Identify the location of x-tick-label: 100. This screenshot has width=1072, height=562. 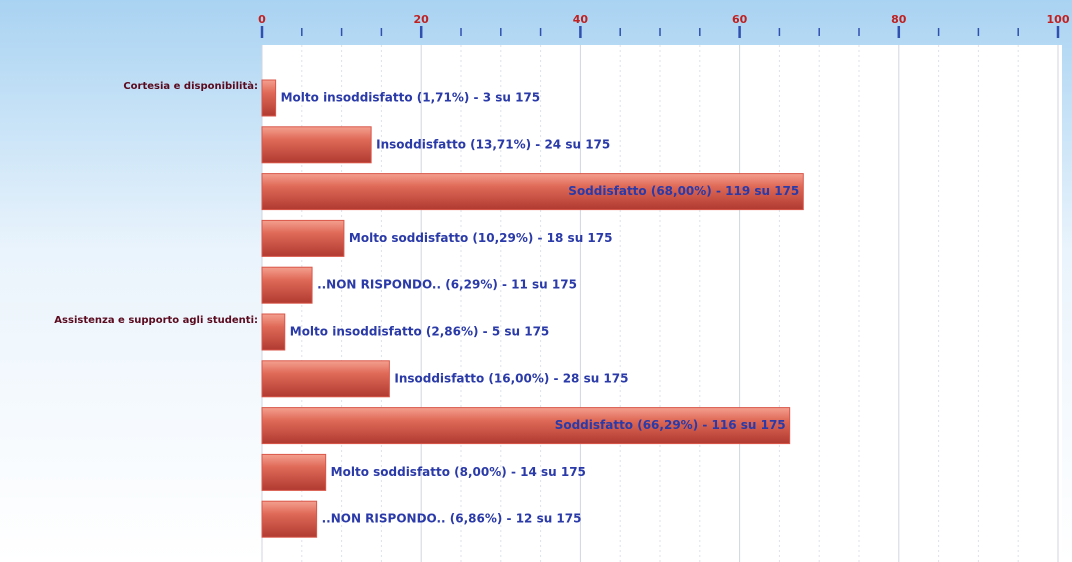
(1058, 19).